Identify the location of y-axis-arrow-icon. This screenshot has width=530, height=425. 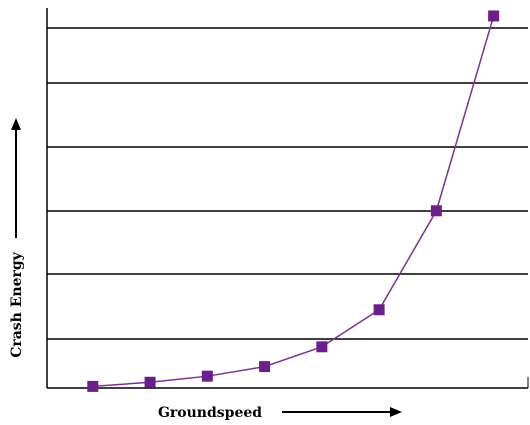
(16, 178).